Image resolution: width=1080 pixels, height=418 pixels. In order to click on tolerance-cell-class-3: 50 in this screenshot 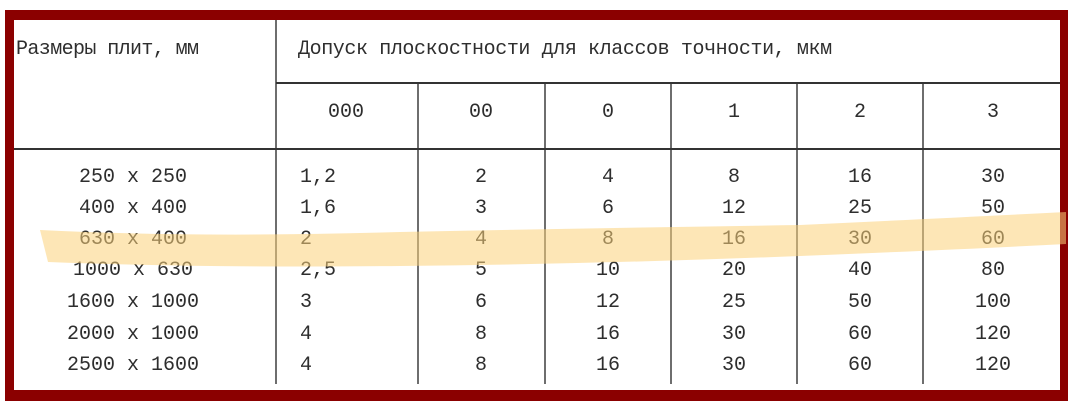, I will do `click(993, 208)`.